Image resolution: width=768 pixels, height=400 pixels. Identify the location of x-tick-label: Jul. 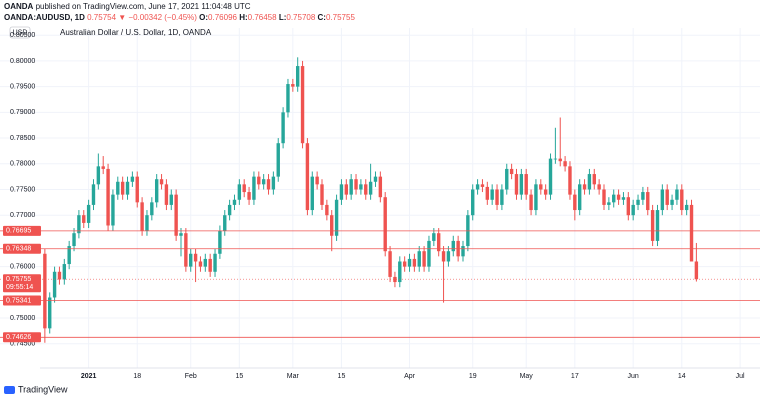
(740, 376).